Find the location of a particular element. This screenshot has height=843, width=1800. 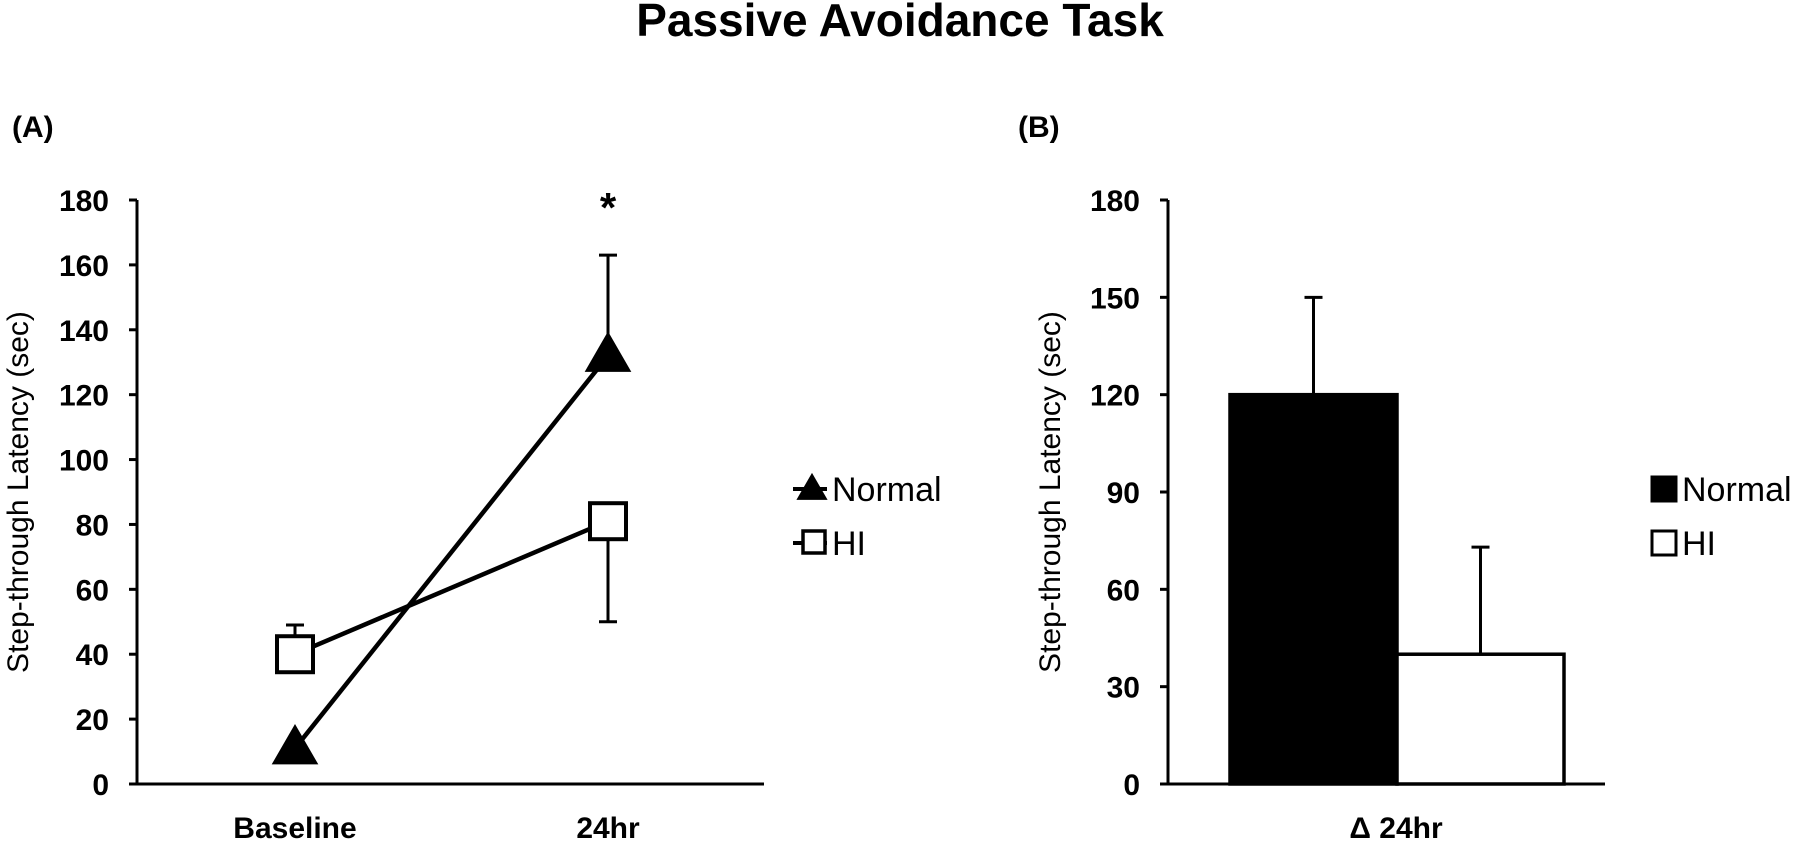

panel-b-y-tick-label: 30 is located at coordinates (1123, 688).